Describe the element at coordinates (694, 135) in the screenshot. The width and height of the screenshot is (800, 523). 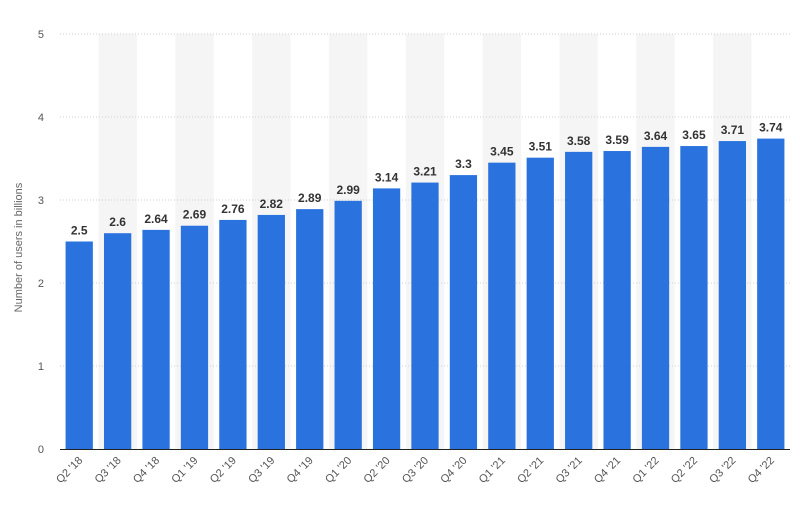
I see `value-label: 3.65` at that location.